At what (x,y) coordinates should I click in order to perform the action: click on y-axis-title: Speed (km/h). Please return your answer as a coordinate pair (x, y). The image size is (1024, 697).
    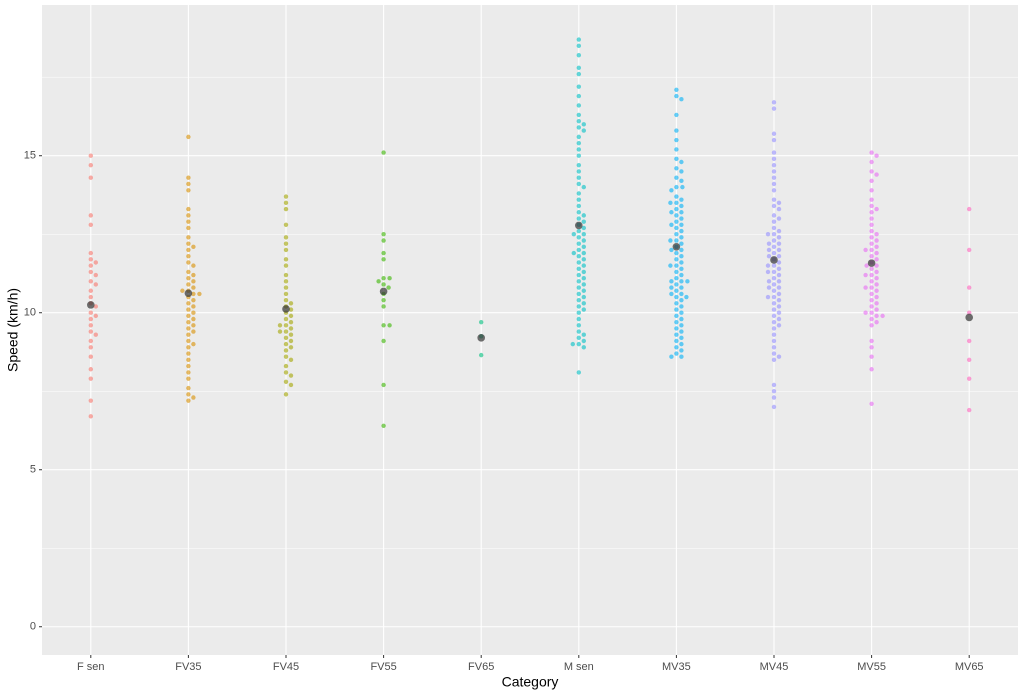
    Looking at the image, I should click on (13, 330).